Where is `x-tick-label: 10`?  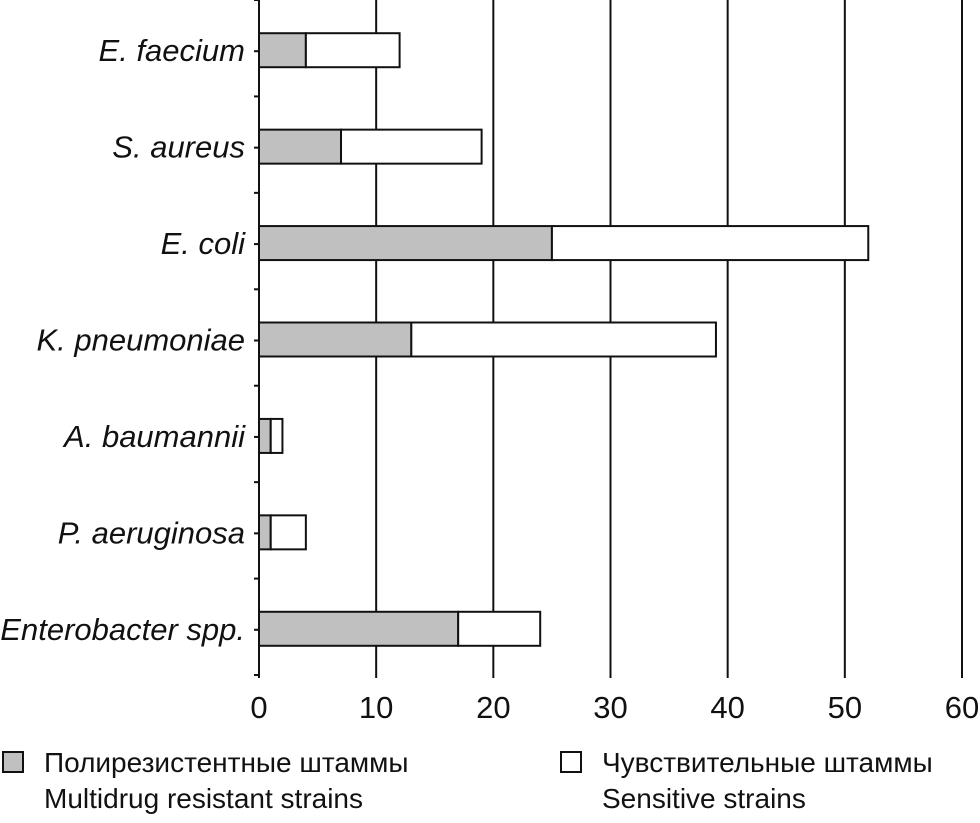 x-tick-label: 10 is located at coordinates (376, 707).